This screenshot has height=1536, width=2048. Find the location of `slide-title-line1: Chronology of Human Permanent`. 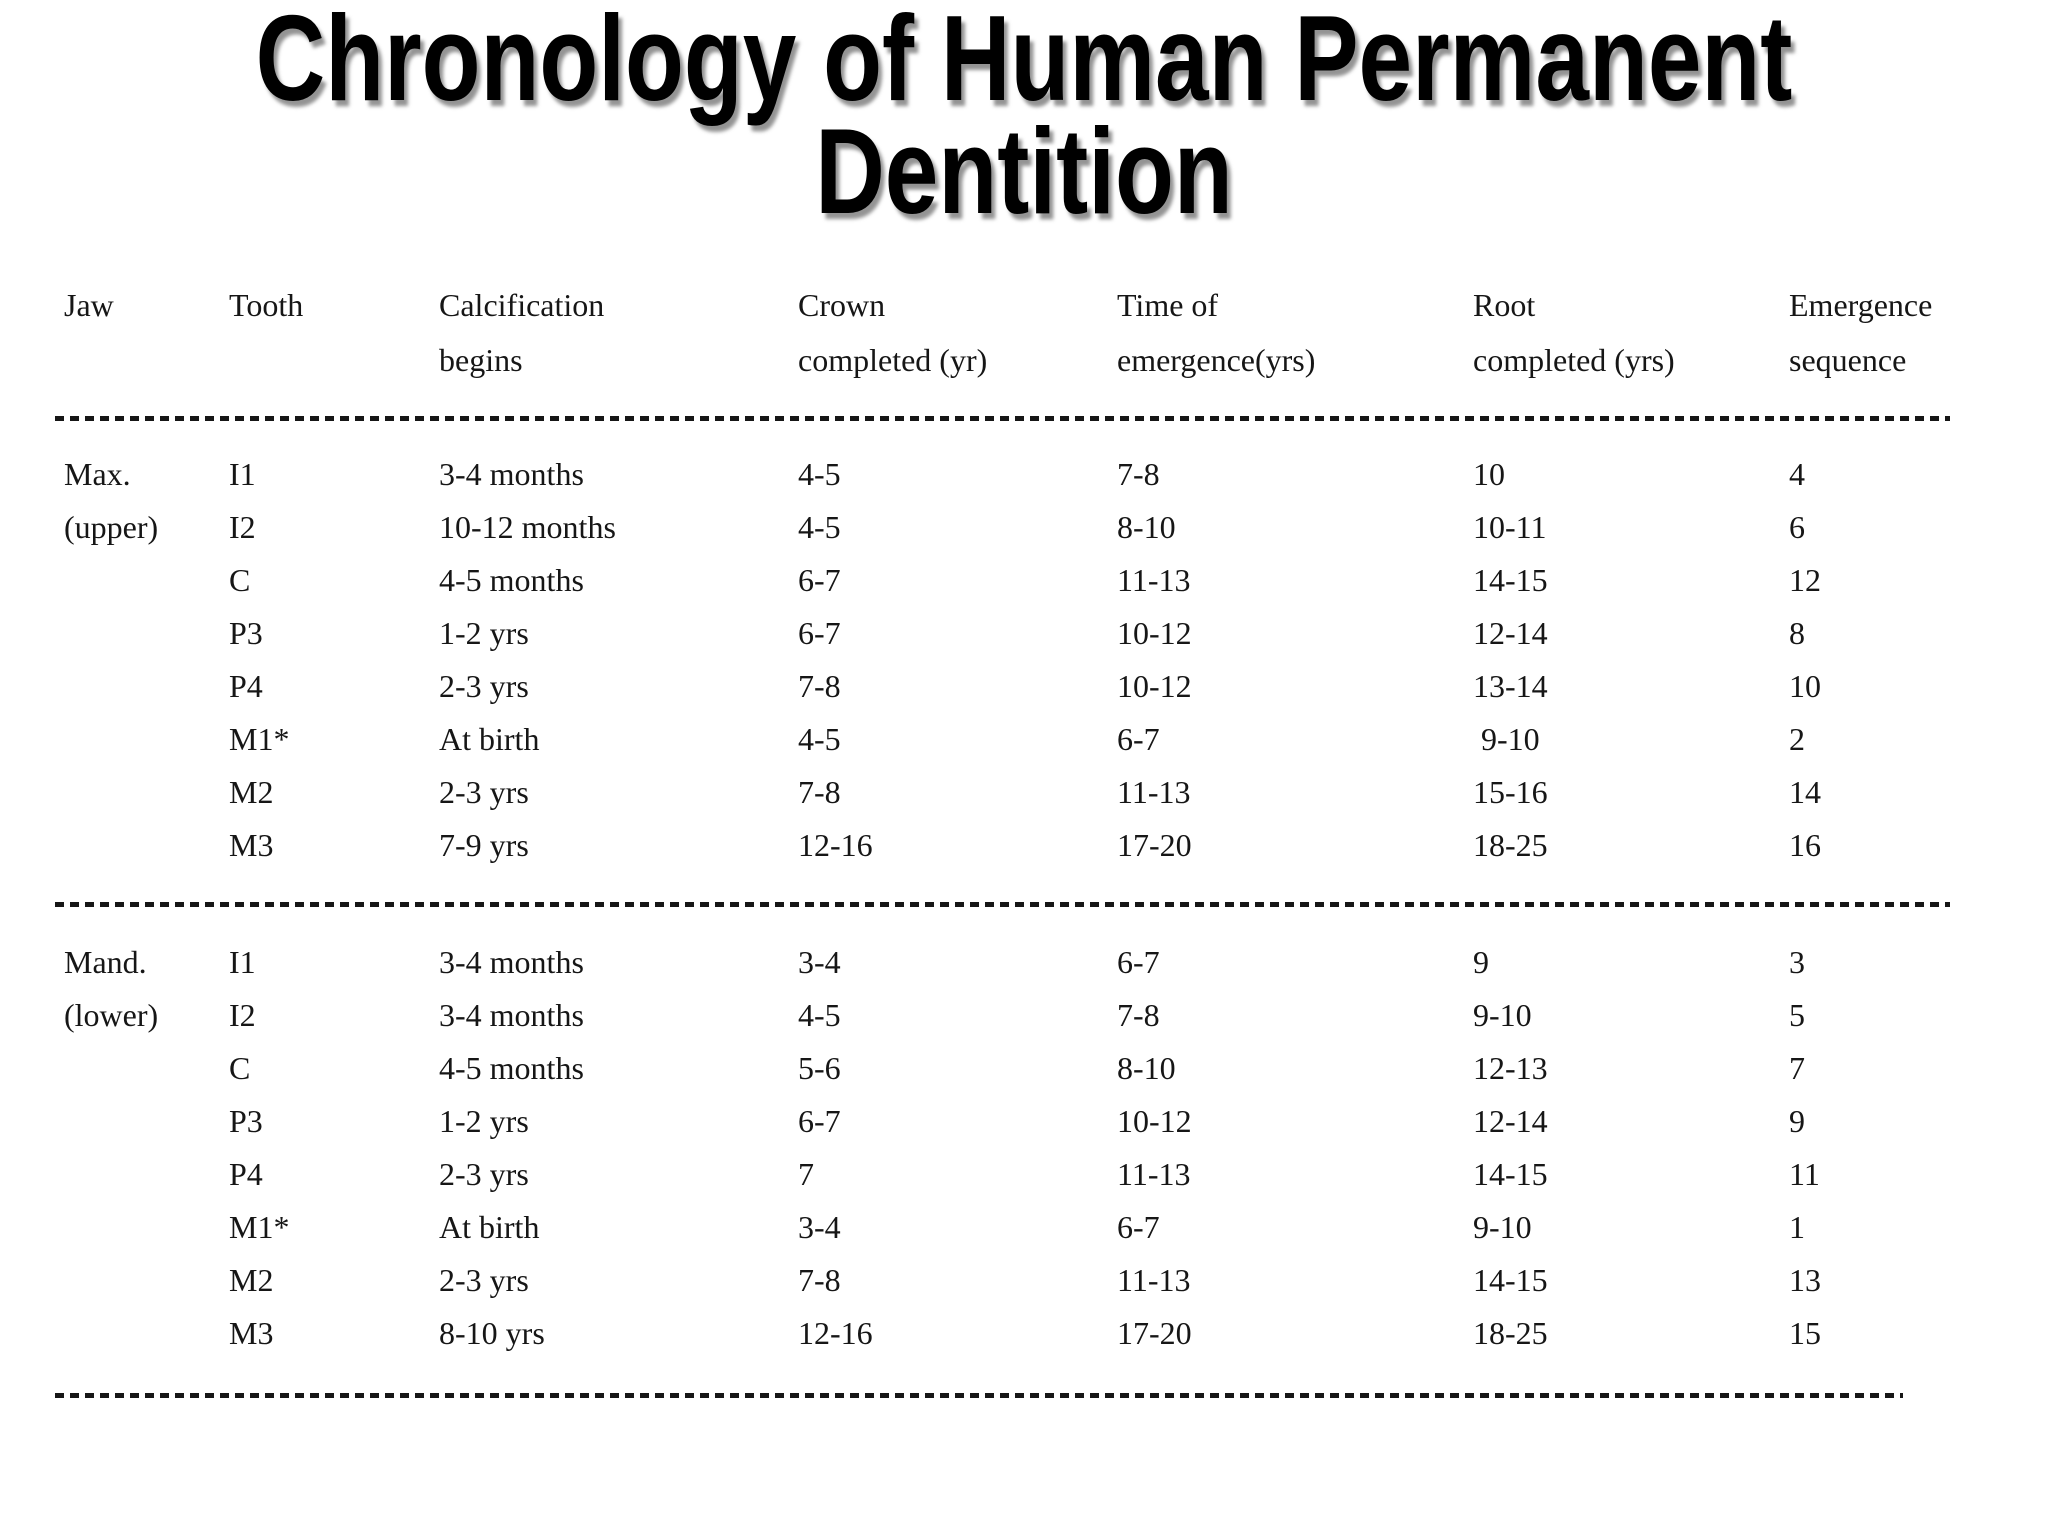

slide-title-line1: Chronology of Human Permanent is located at coordinates (1024, 63).